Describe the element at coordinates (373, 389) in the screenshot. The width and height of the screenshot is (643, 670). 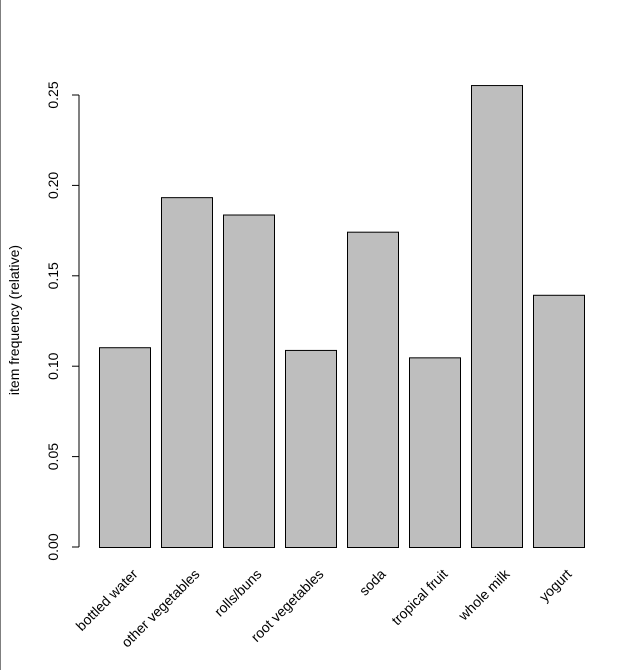
I see `bar-soda` at that location.